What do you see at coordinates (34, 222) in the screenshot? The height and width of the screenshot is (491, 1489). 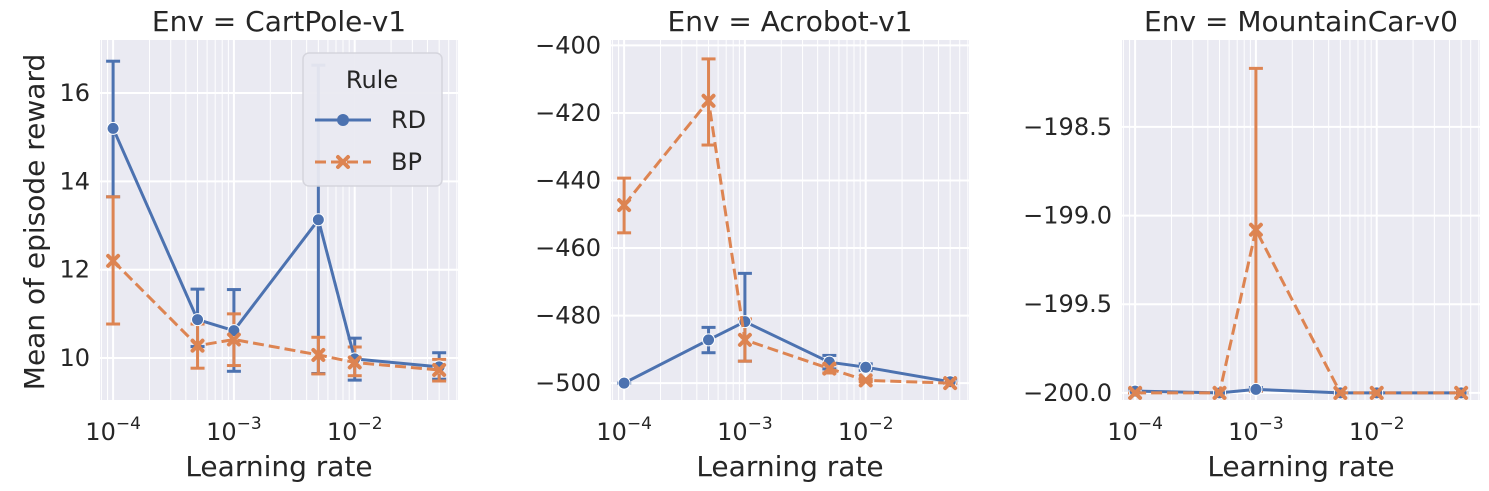 I see `shared-y-axis-label: Mean of episode reward` at bounding box center [34, 222].